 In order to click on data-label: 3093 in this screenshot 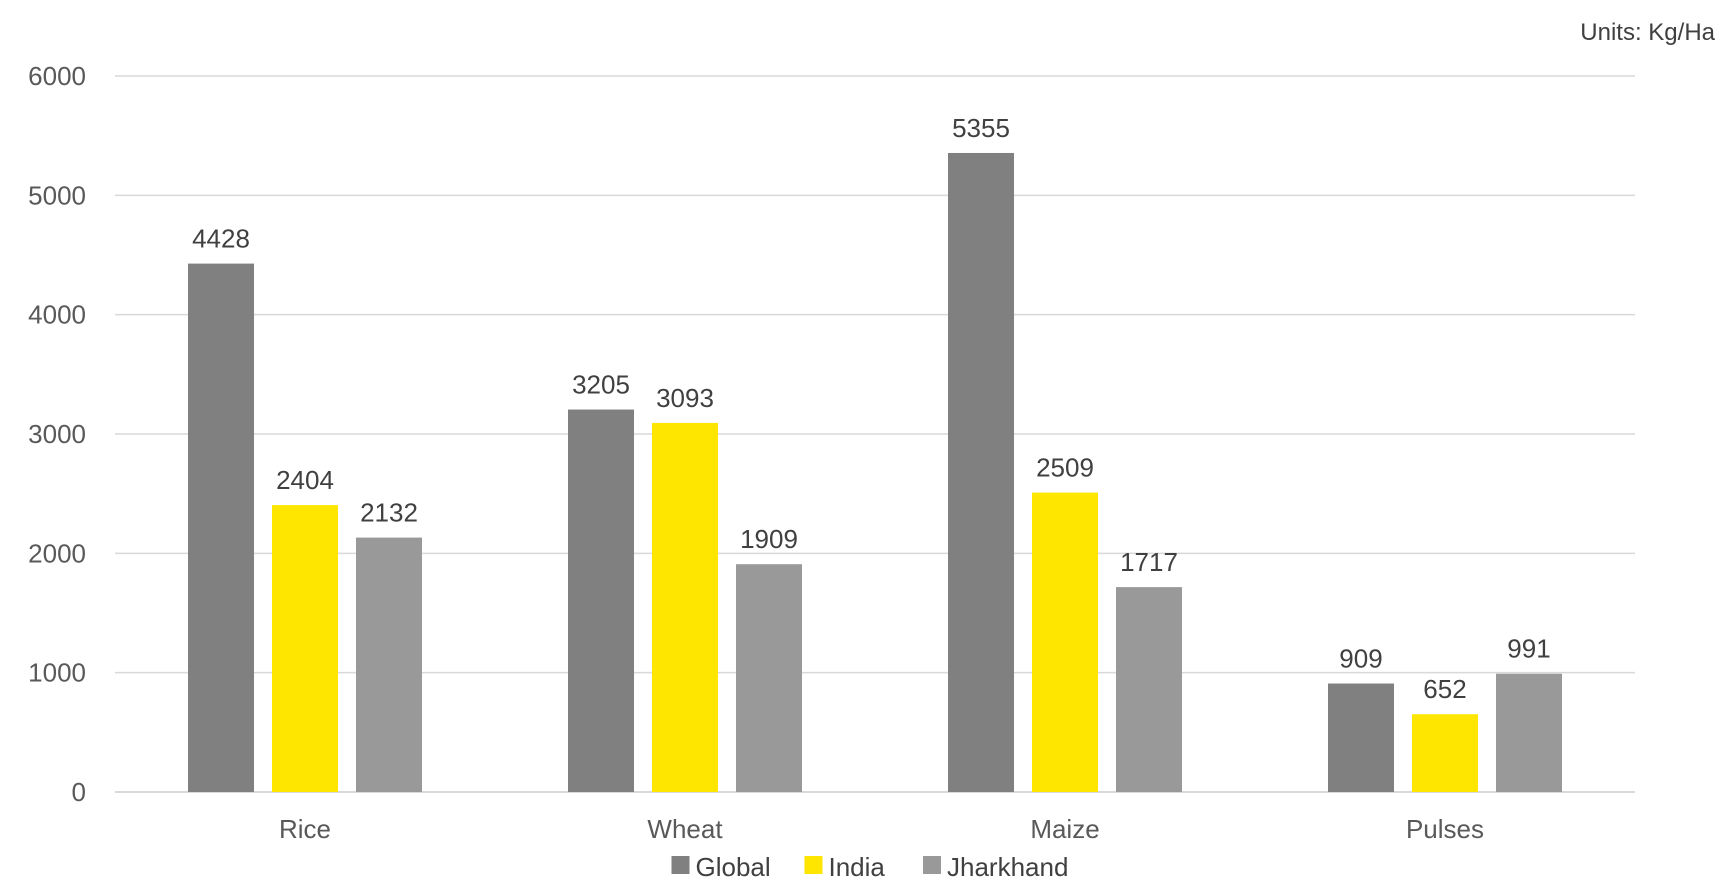, I will do `click(685, 398)`.